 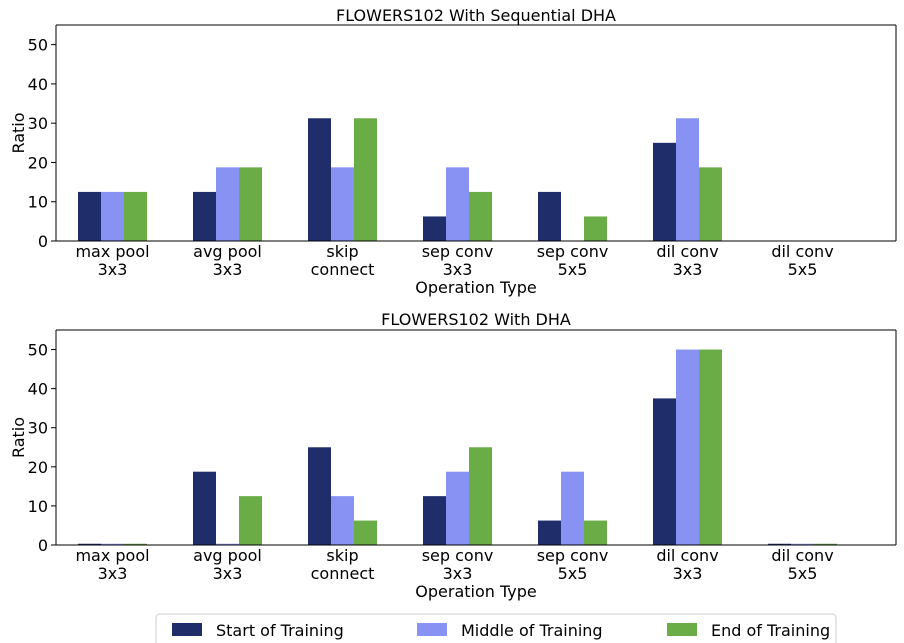 I want to click on chart-title: FLOWERS102 With DHA, so click(x=476, y=319).